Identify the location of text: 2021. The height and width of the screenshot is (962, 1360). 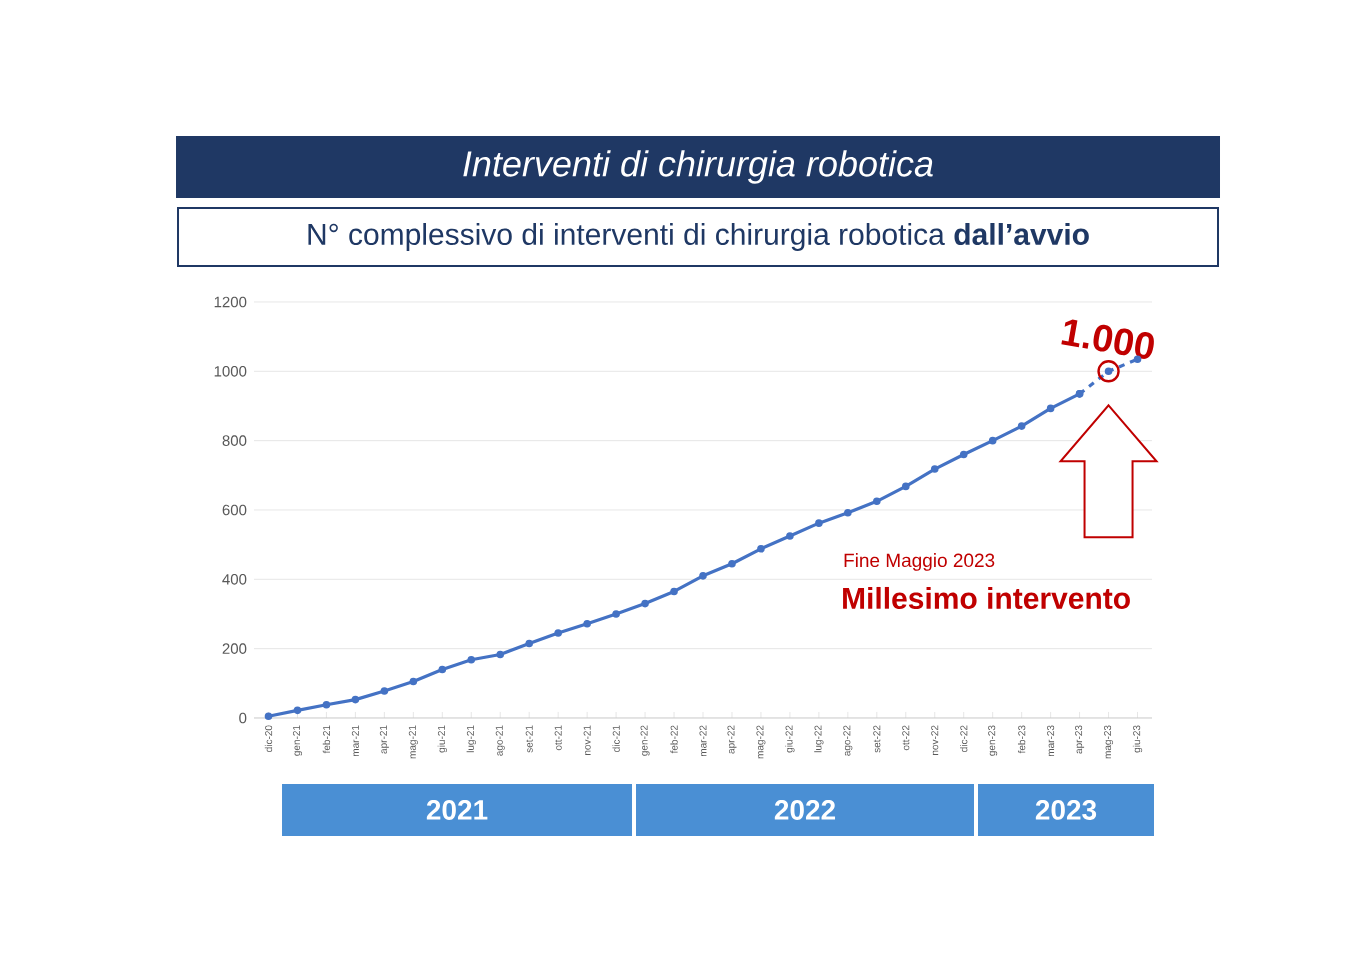
(457, 810).